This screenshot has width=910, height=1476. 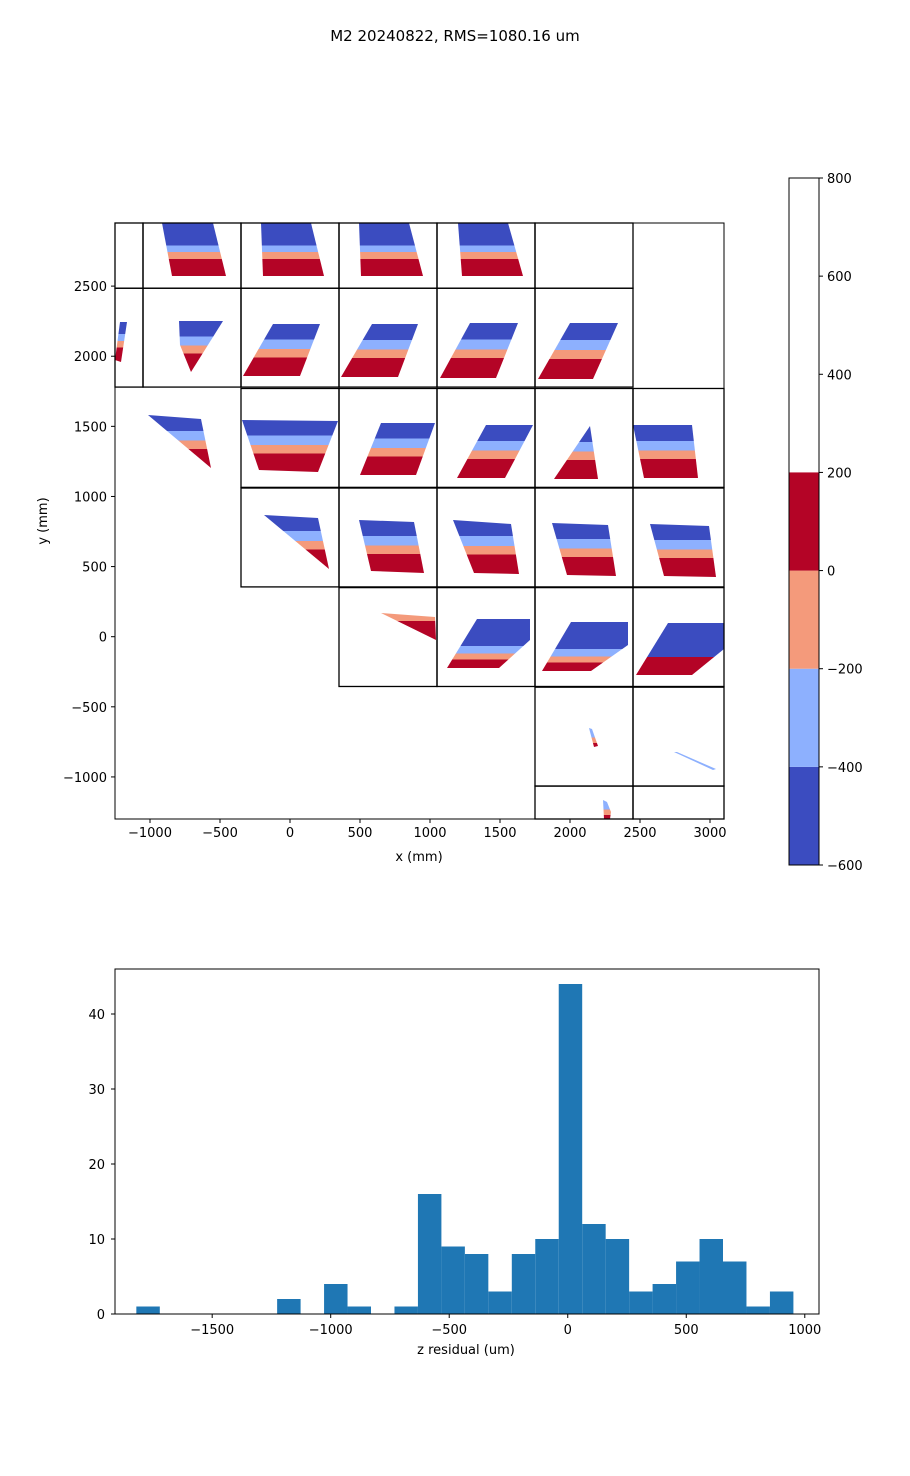 What do you see at coordinates (101, 1315) in the screenshot?
I see `histogram-y-tick-label: 0` at bounding box center [101, 1315].